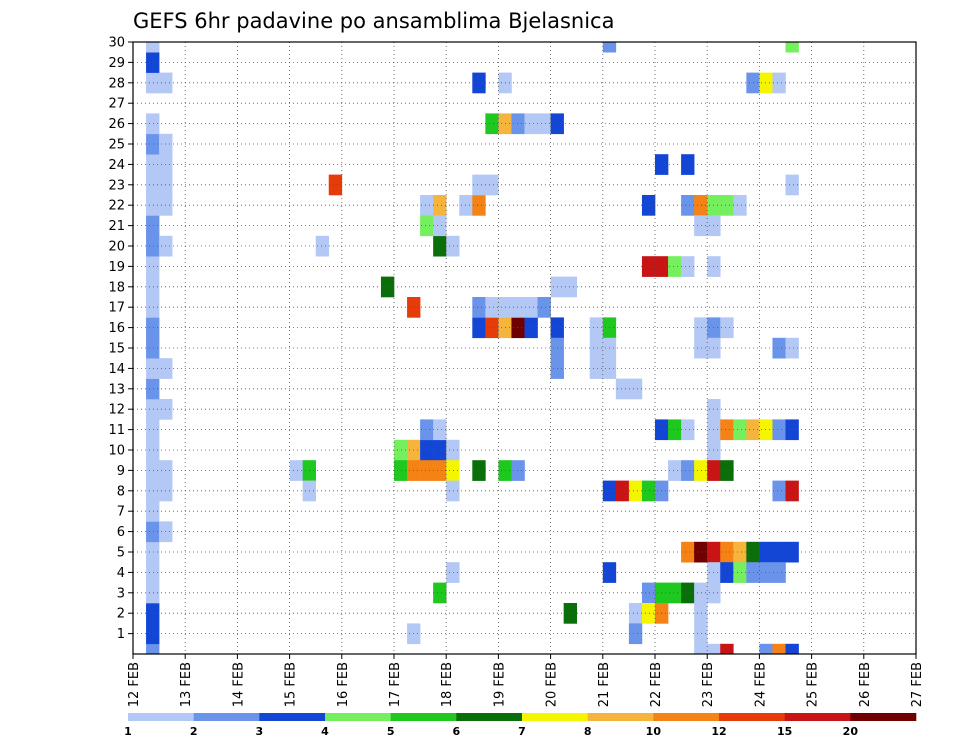  I want to click on colorbar-label: 15, so click(784, 731).